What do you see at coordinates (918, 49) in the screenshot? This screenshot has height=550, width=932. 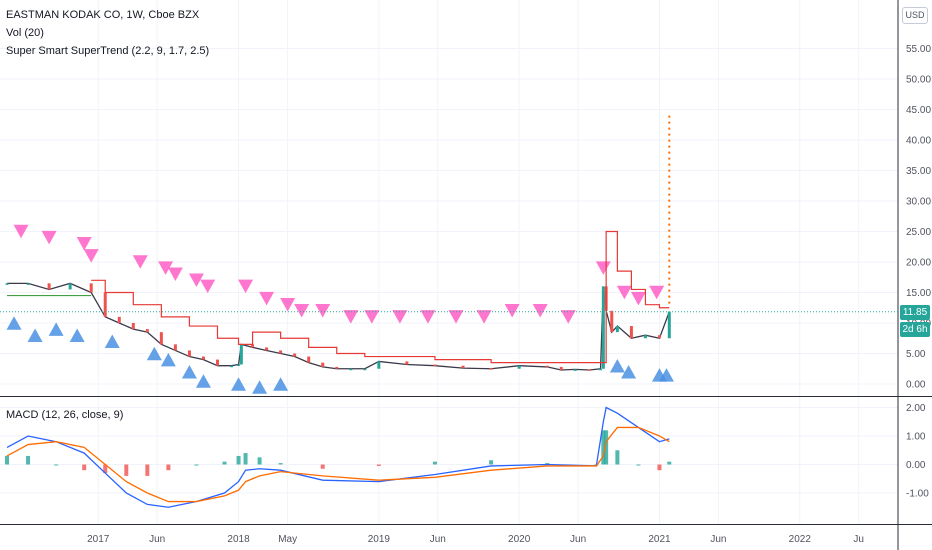 I see `y-tick-label: 55.00` at bounding box center [918, 49].